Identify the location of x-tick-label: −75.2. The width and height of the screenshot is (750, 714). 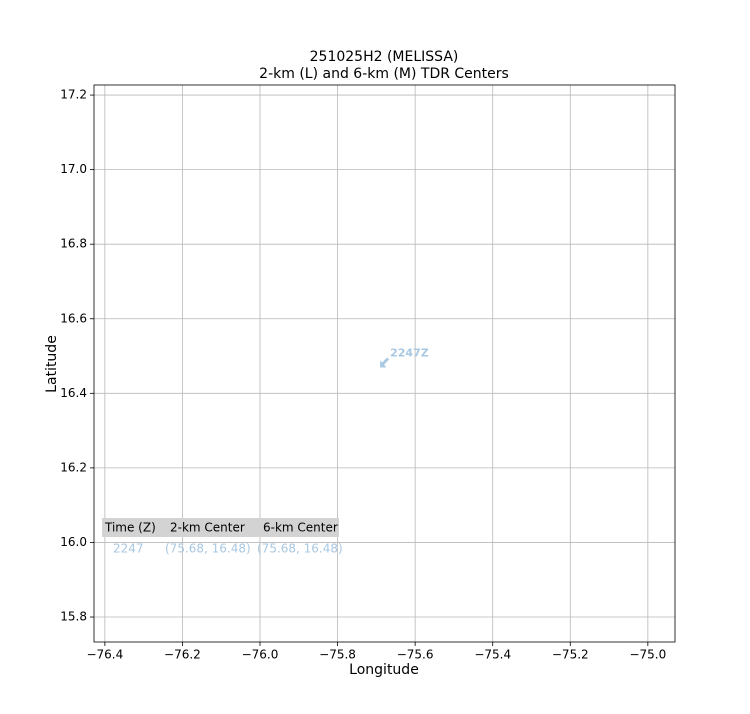
(570, 655).